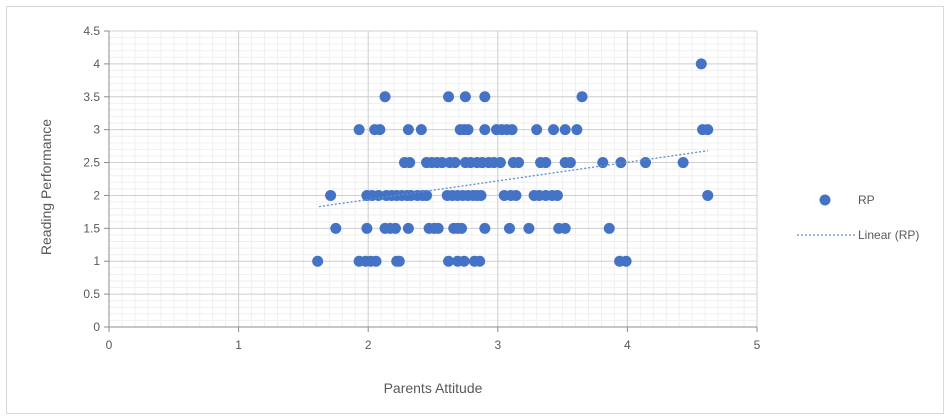 The width and height of the screenshot is (952, 420). Describe the element at coordinates (96, 195) in the screenshot. I see `y-tick-label: 2` at that location.